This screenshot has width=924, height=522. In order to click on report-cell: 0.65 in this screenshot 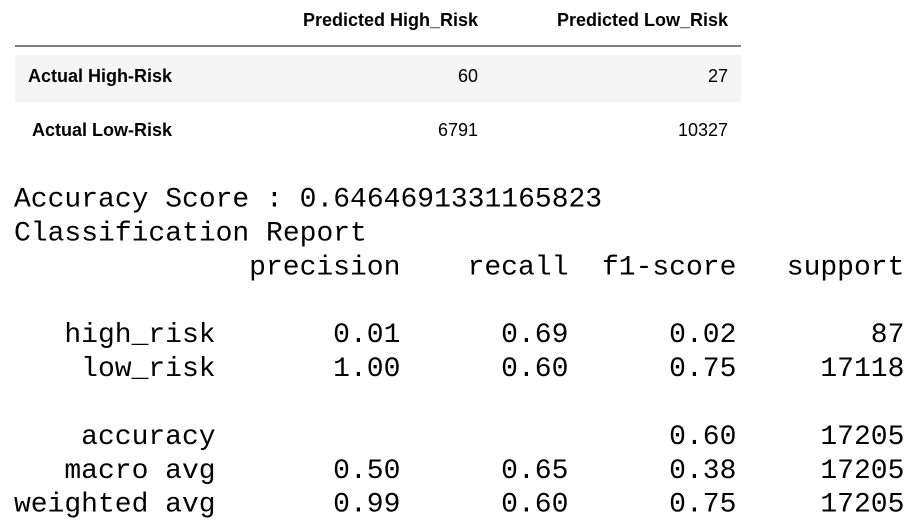, I will do `click(534, 471)`.